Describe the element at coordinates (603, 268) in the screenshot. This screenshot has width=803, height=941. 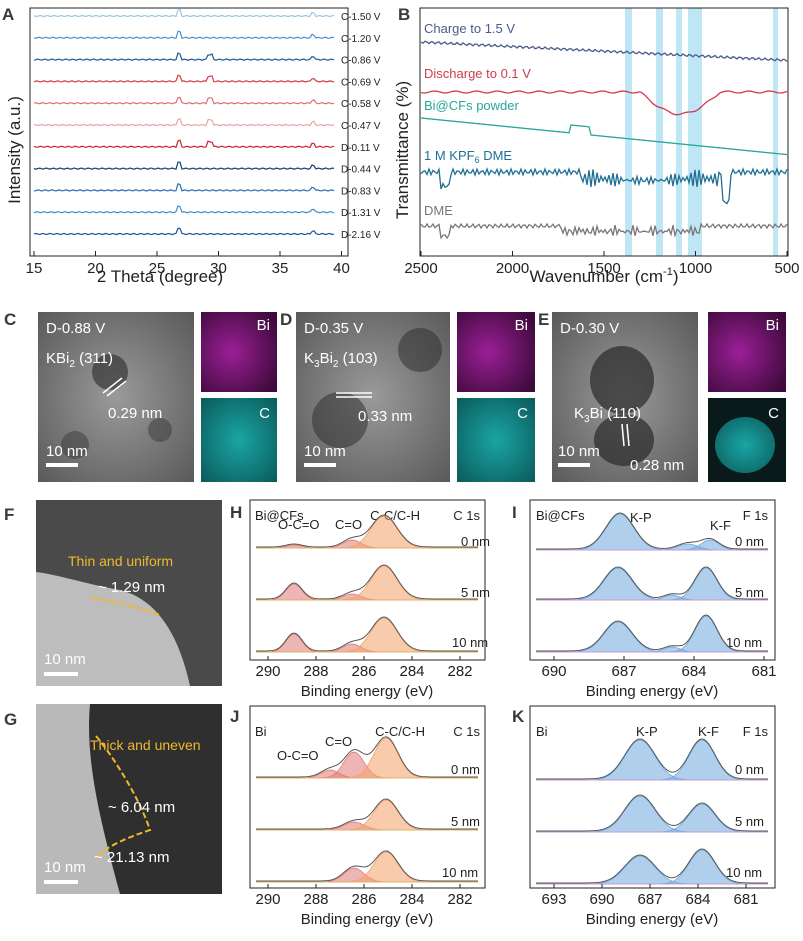
I see `ftir-xtick-label: 1500` at that location.